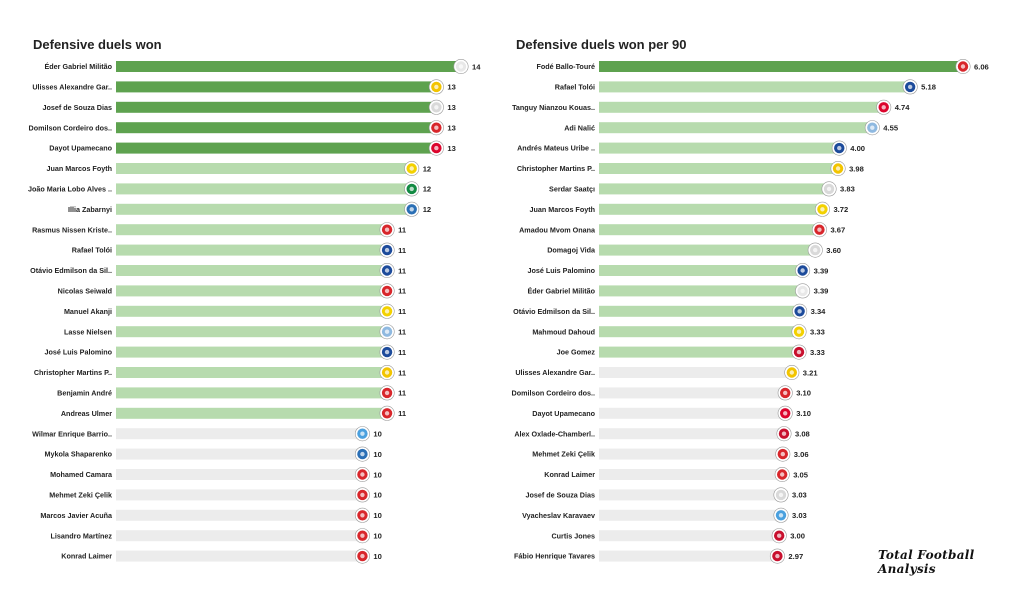 The image size is (1024, 602). What do you see at coordinates (70, 127) in the screenshot?
I see `player-name-label: Domilson Cordeiro dos..` at bounding box center [70, 127].